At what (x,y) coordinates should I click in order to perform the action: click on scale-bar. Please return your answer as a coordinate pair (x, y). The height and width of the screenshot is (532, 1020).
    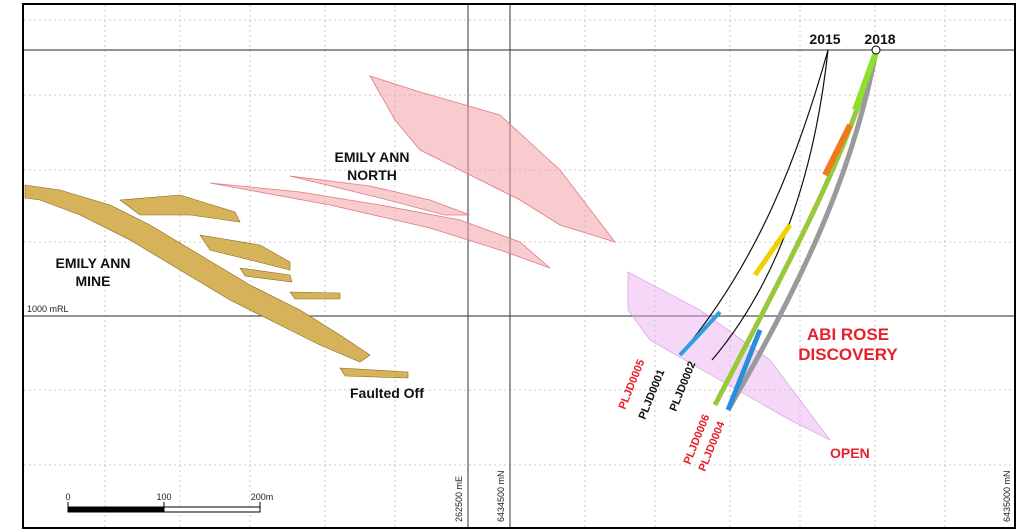
    Looking at the image, I should click on (164, 507).